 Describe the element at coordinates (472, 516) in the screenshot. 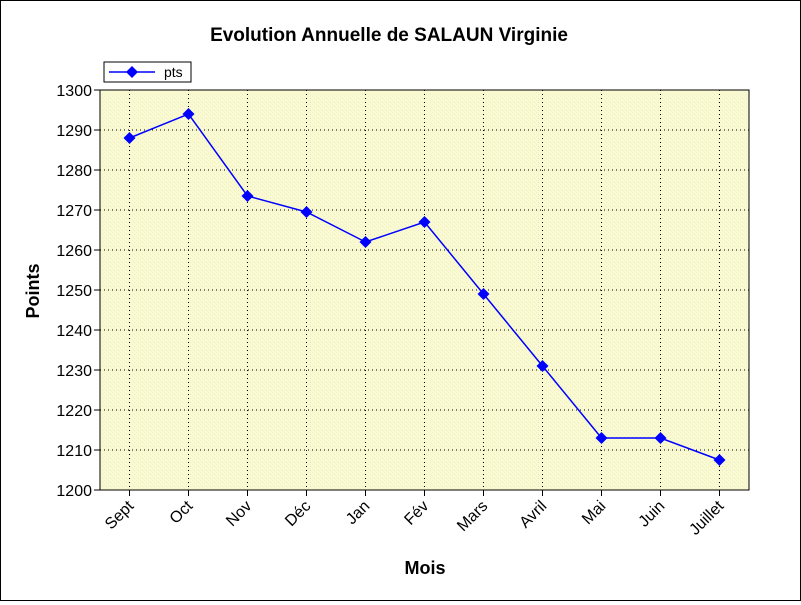

I see `x-tick-label: Mars` at that location.